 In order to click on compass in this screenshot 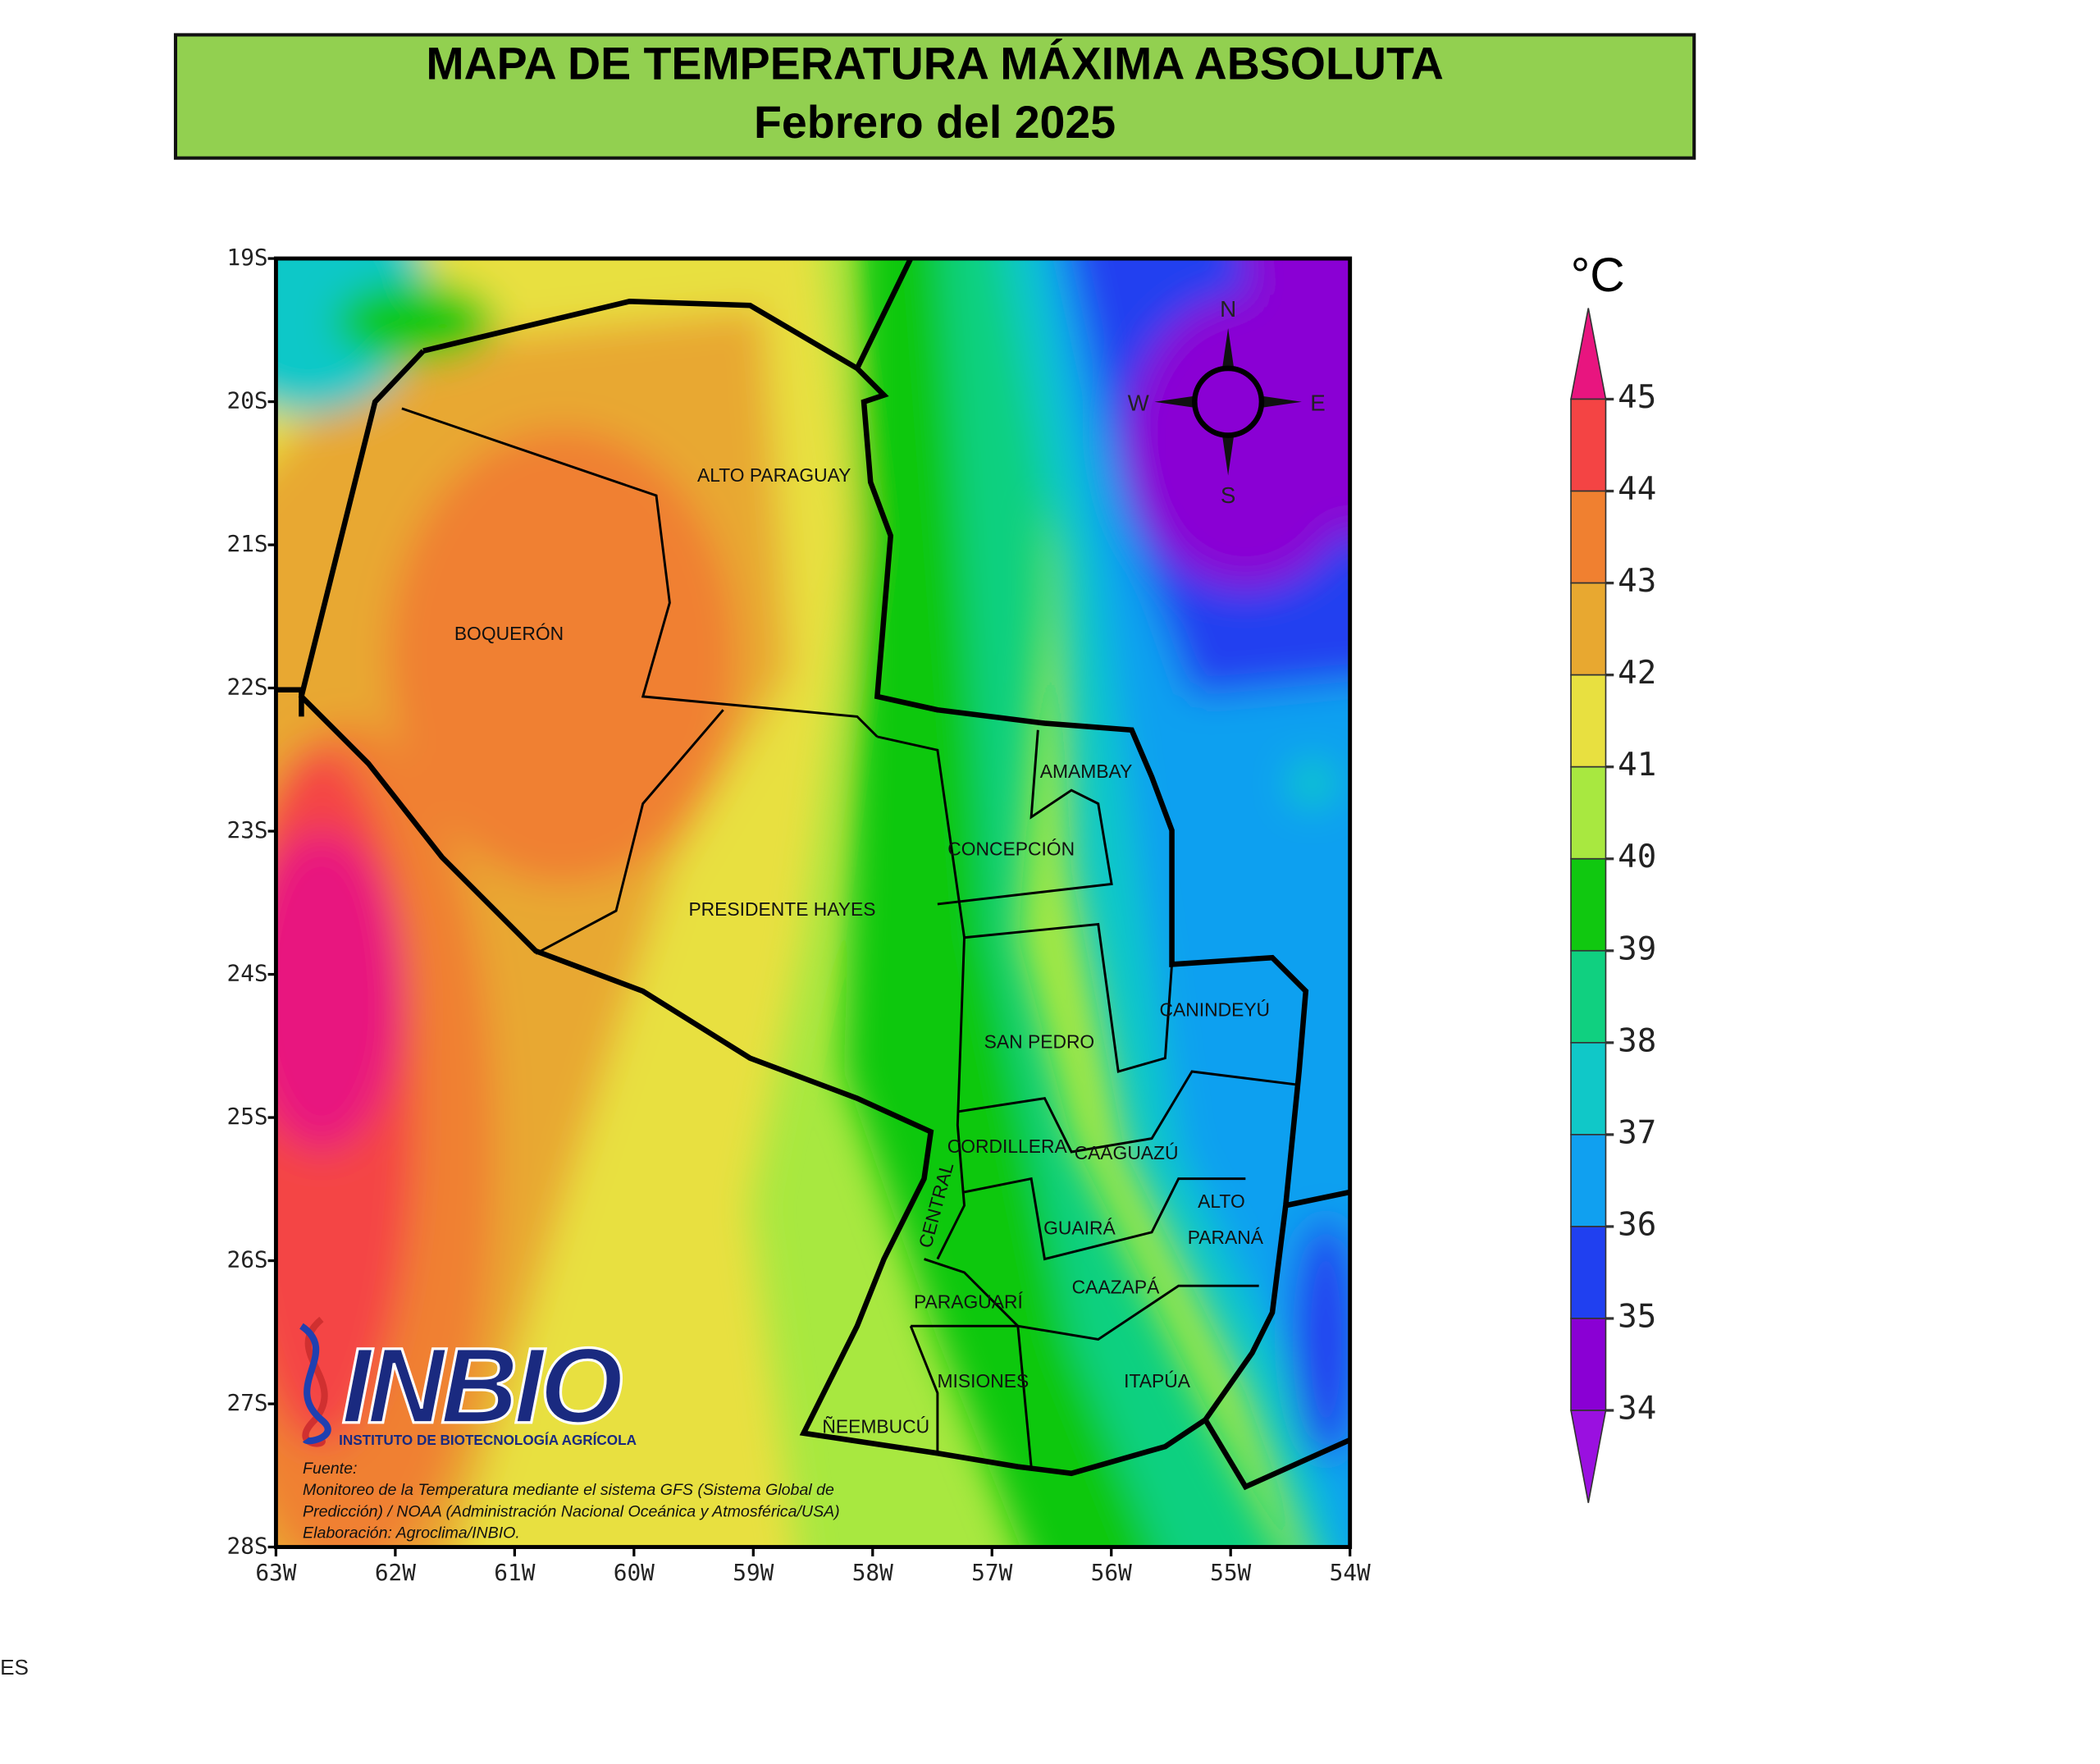, I will do `click(1228, 401)`.